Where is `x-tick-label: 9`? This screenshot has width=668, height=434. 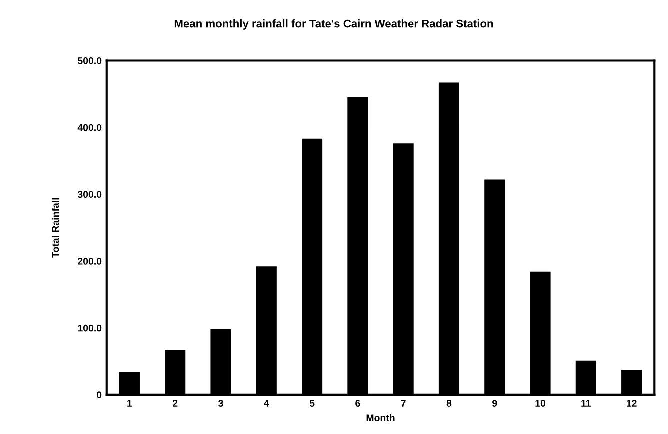 x-tick-label: 9 is located at coordinates (495, 403).